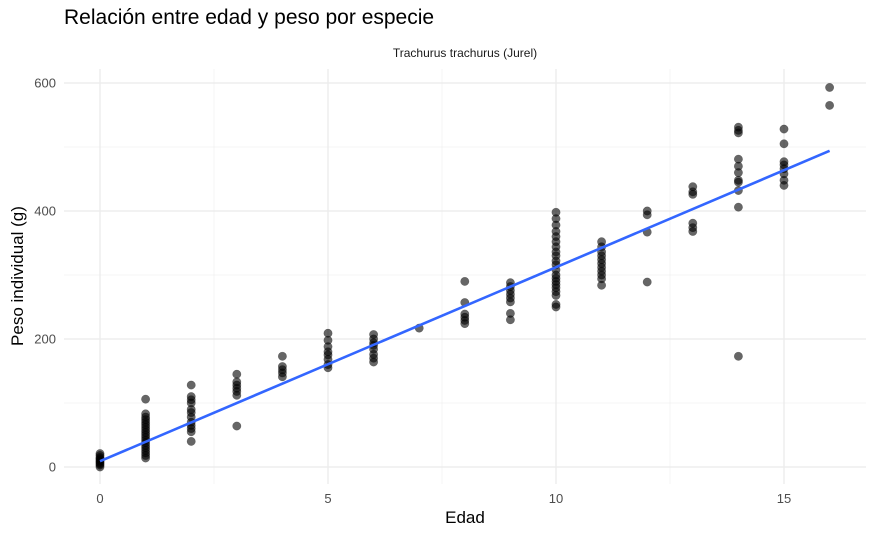 This screenshot has width=875, height=540. Describe the element at coordinates (443, 498) in the screenshot. I see `x-axis-ticks: 0 5 10 15` at that location.